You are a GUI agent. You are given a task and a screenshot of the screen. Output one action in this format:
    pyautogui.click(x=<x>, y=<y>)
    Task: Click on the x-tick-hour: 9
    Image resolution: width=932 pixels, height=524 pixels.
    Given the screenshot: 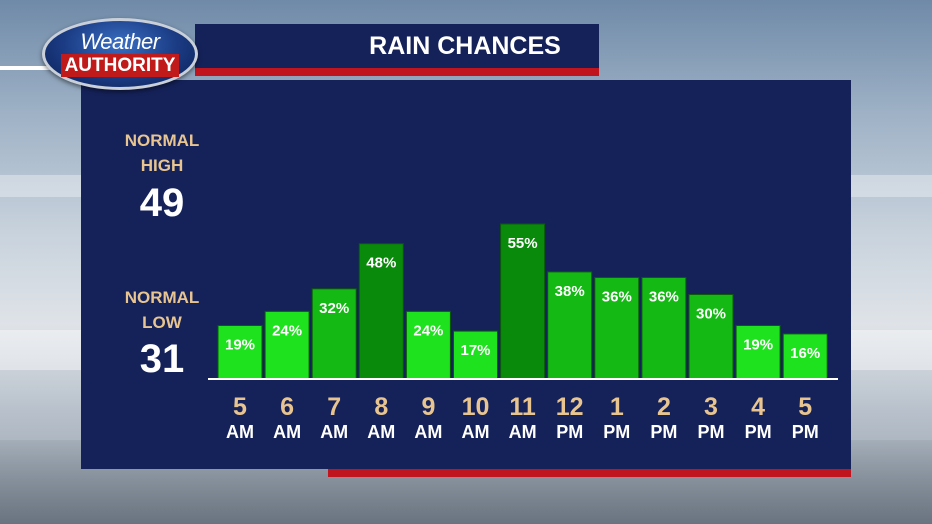 What is the action you would take?
    pyautogui.click(x=428, y=407)
    